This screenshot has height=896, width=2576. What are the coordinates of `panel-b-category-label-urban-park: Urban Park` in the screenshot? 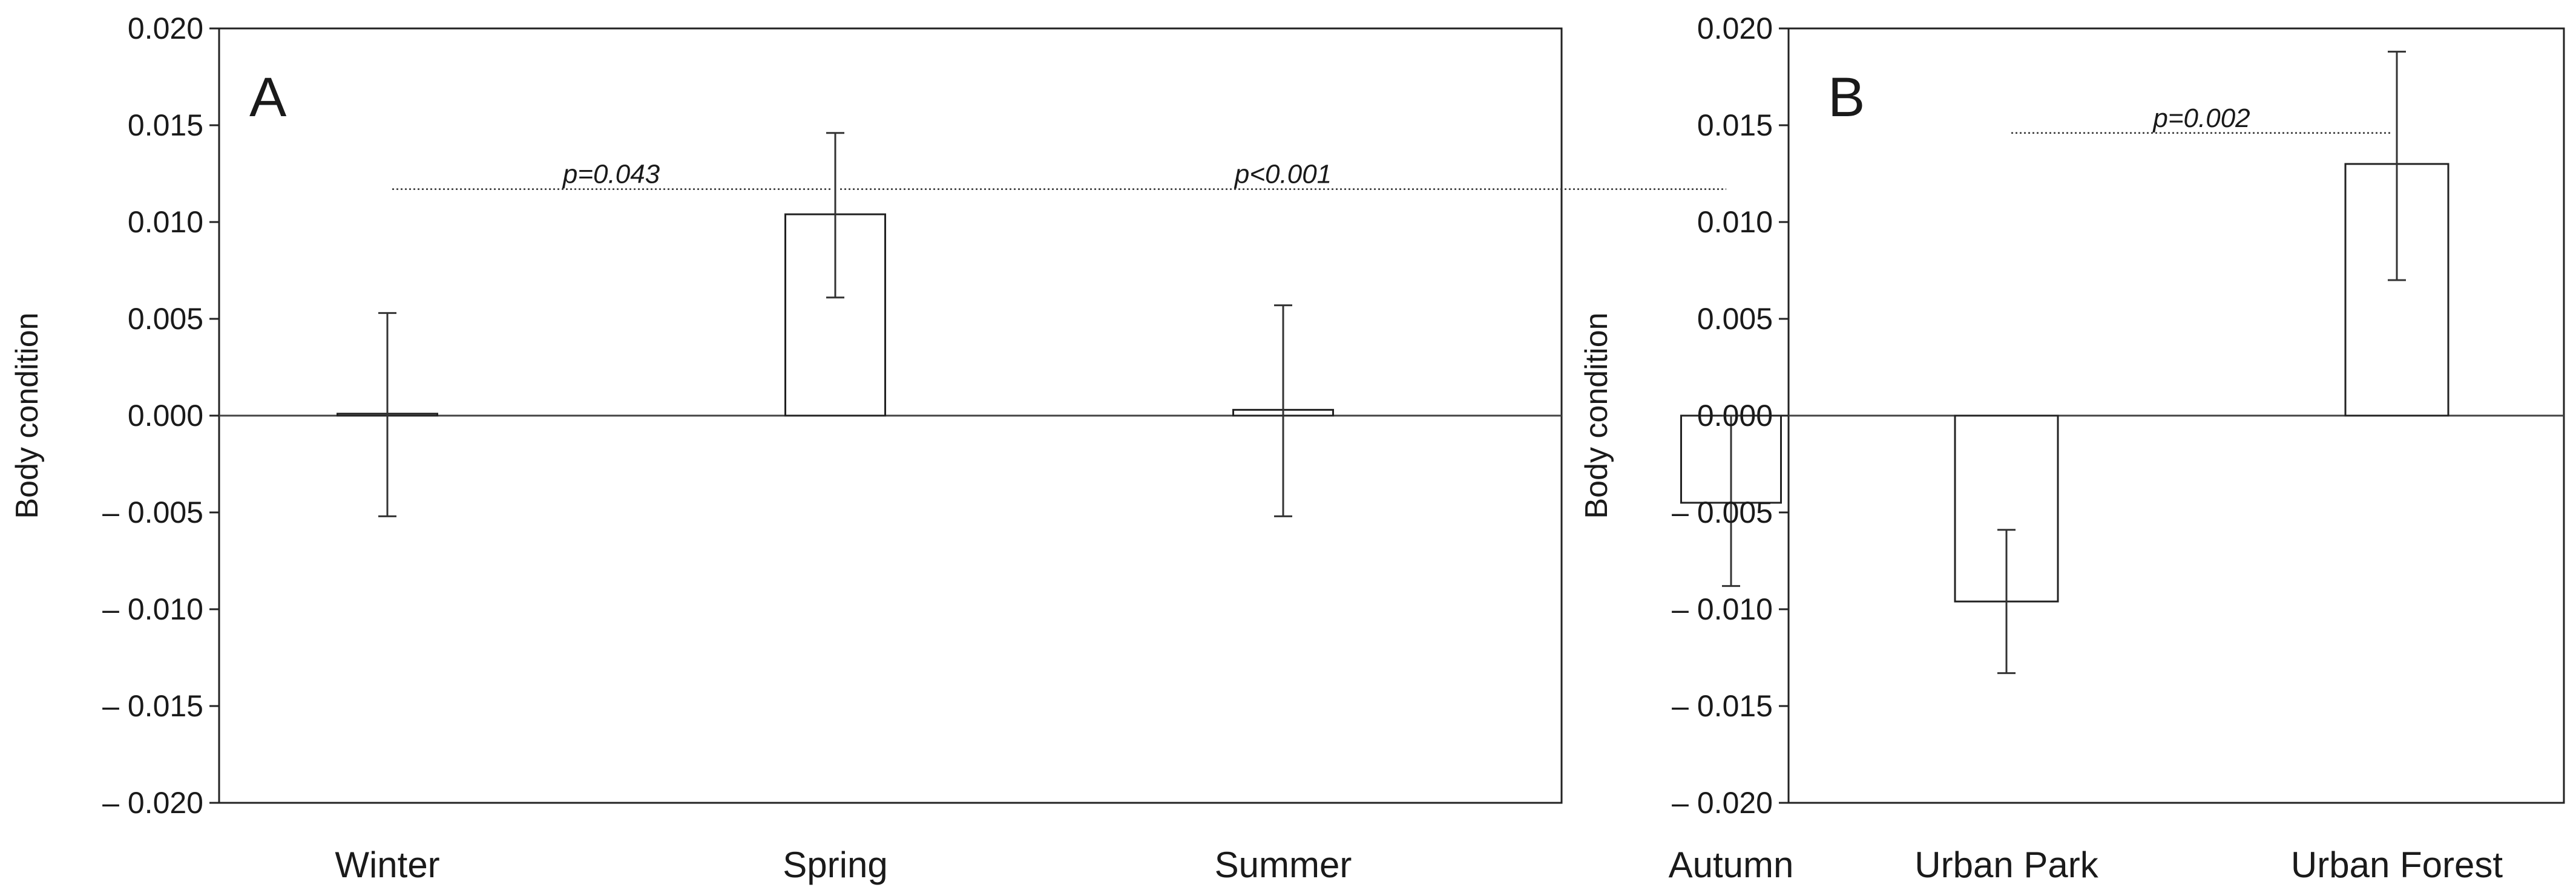 It's located at (2006, 865).